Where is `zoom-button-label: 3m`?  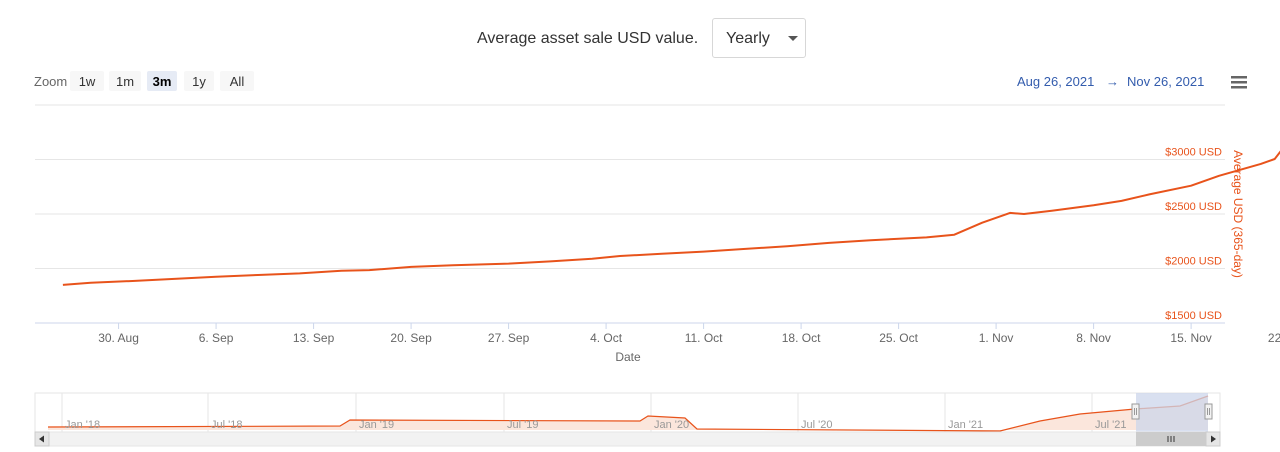
zoom-button-label: 3m is located at coordinates (162, 81).